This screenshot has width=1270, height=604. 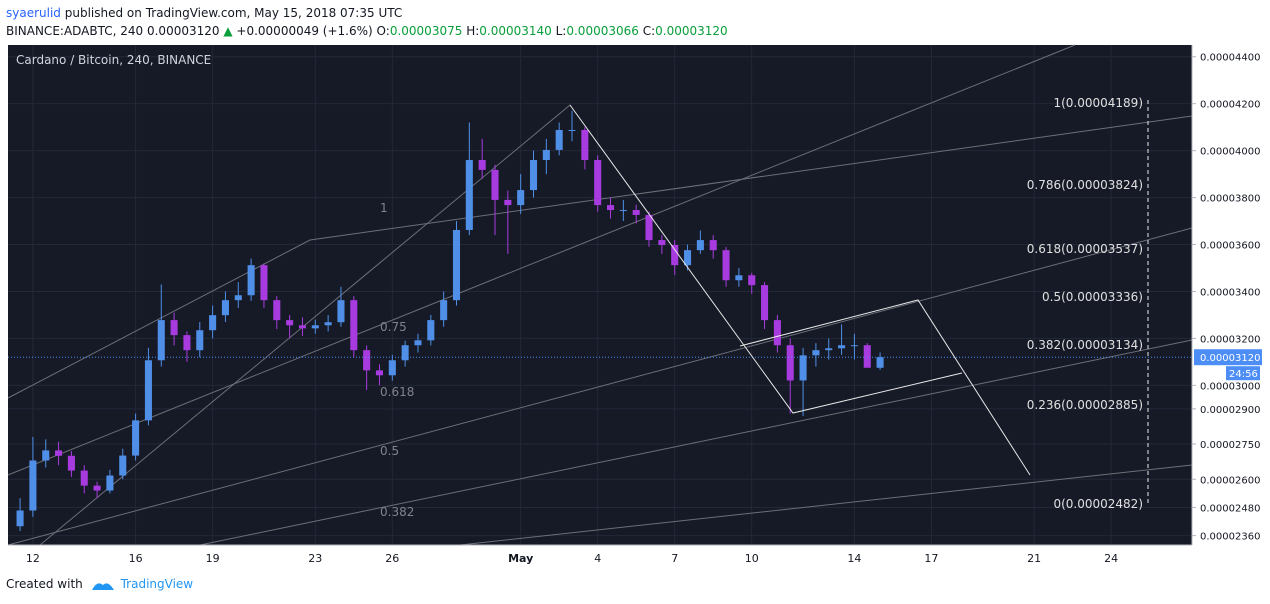 I want to click on x-tick-label: 12, so click(x=33, y=558).